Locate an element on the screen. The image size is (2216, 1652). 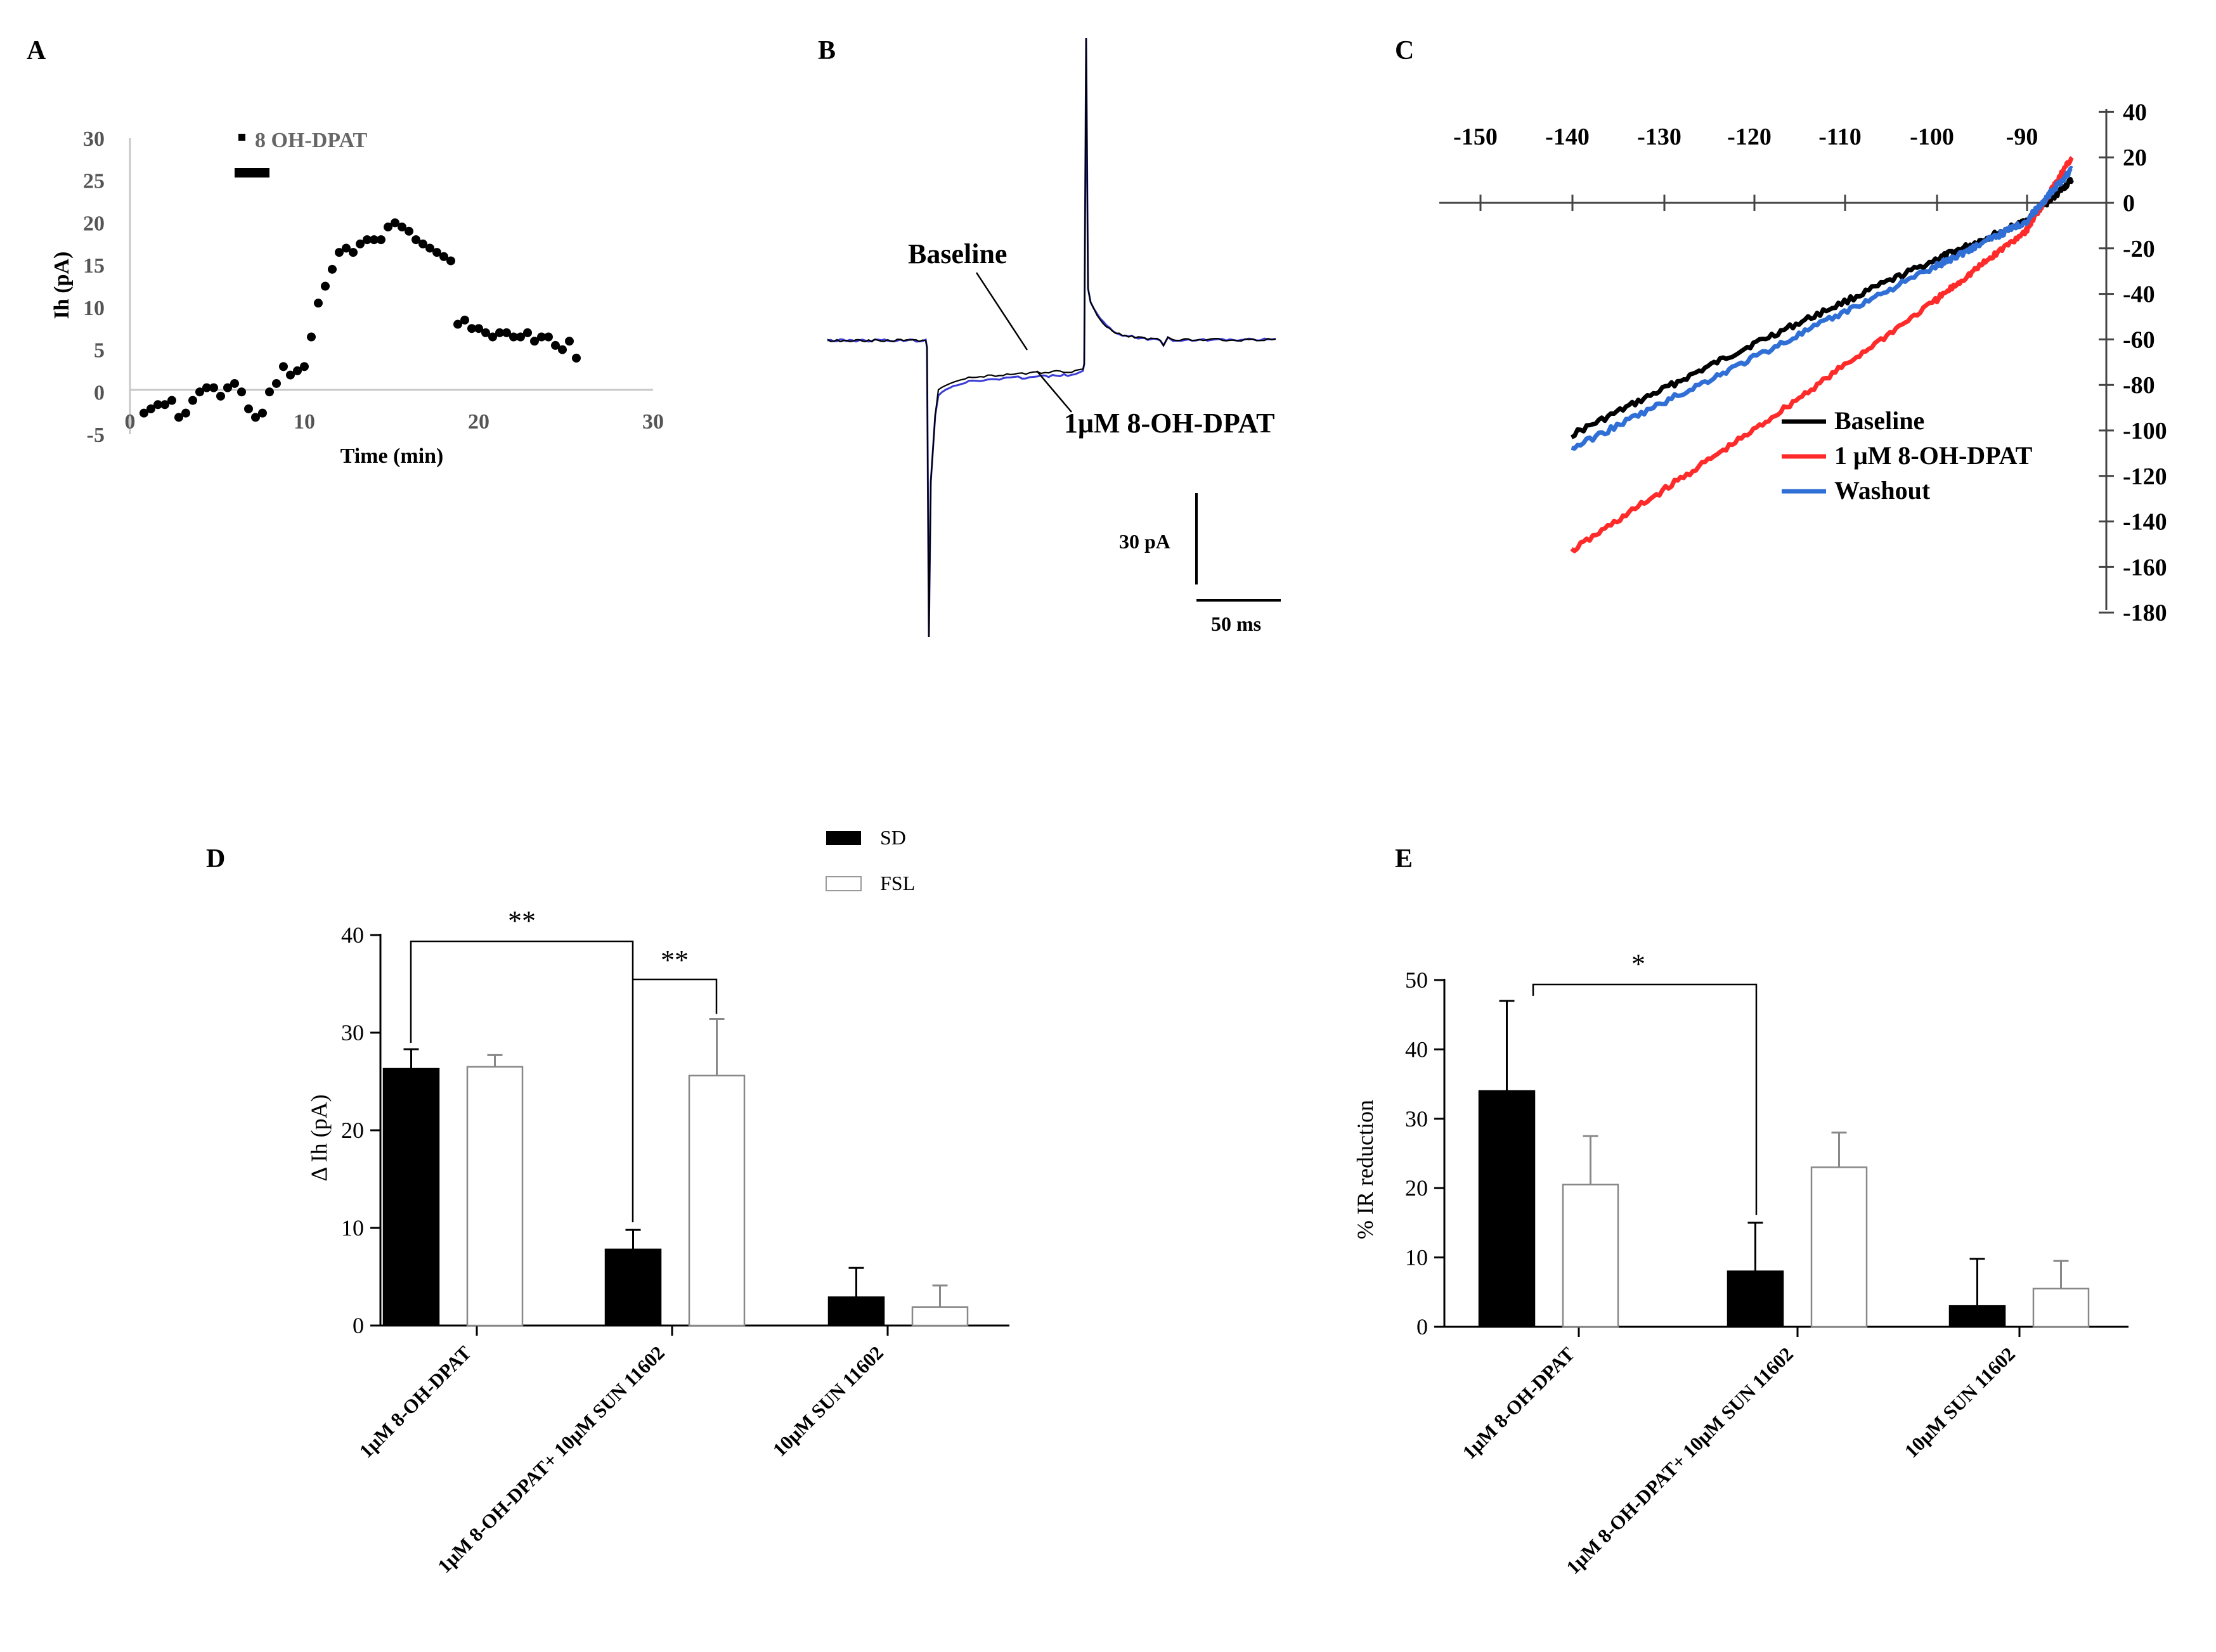
a-x-tick-1: 10 is located at coordinates (304, 422).